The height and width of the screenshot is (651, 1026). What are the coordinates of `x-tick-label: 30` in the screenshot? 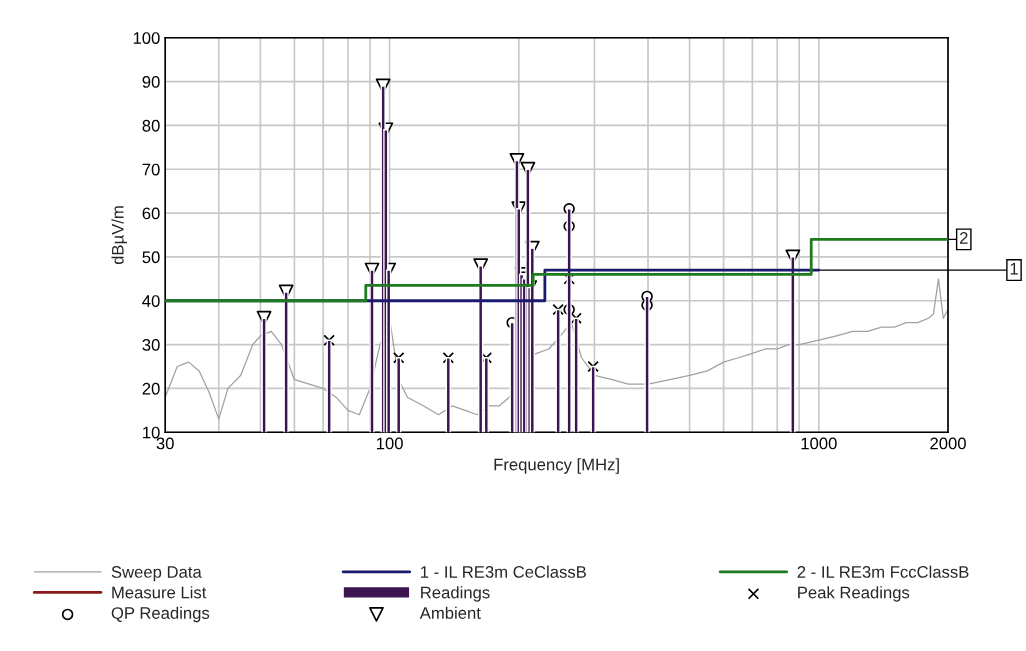 It's located at (165, 443).